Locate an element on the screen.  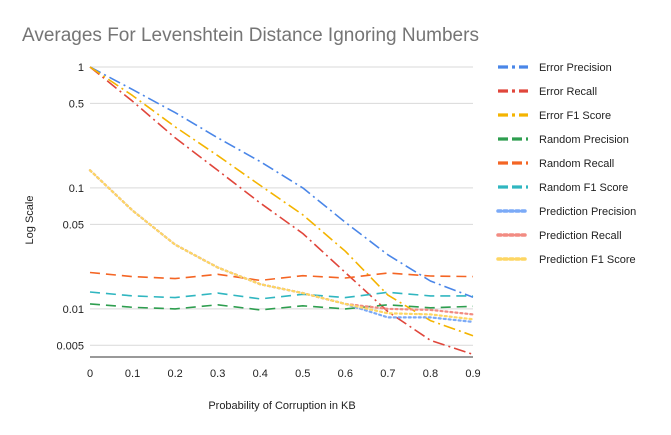
y-tick-label: 0.01 is located at coordinates (73, 310).